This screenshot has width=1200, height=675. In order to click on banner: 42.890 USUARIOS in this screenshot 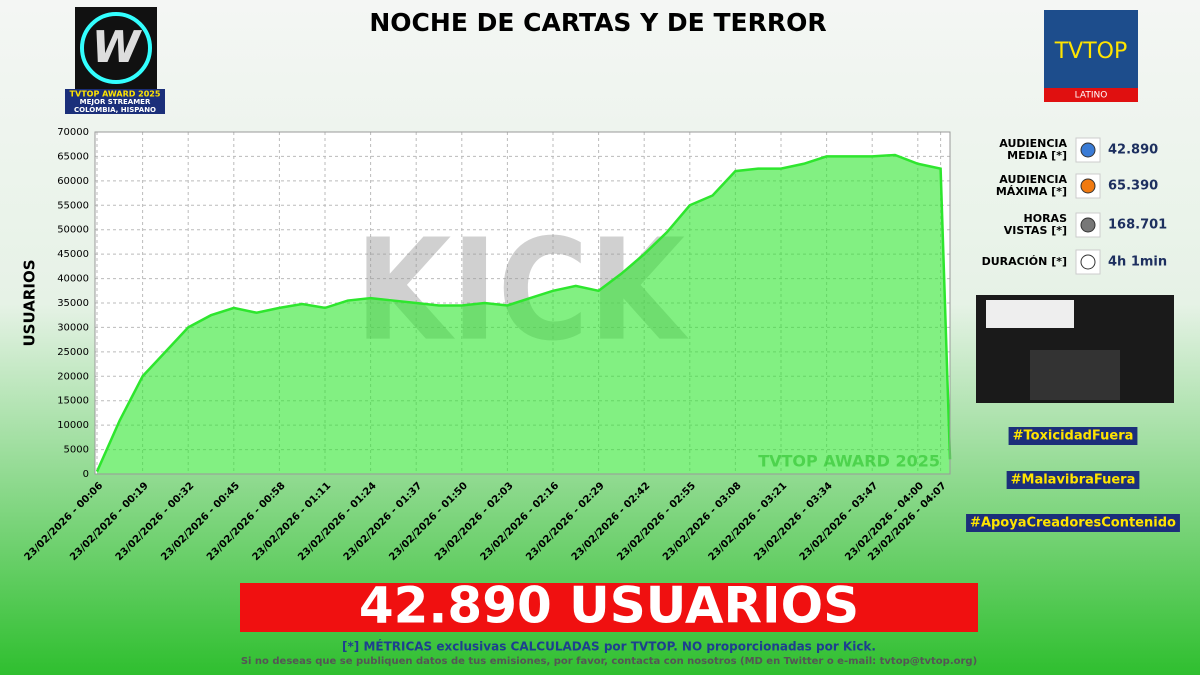, I will do `click(609, 606)`.